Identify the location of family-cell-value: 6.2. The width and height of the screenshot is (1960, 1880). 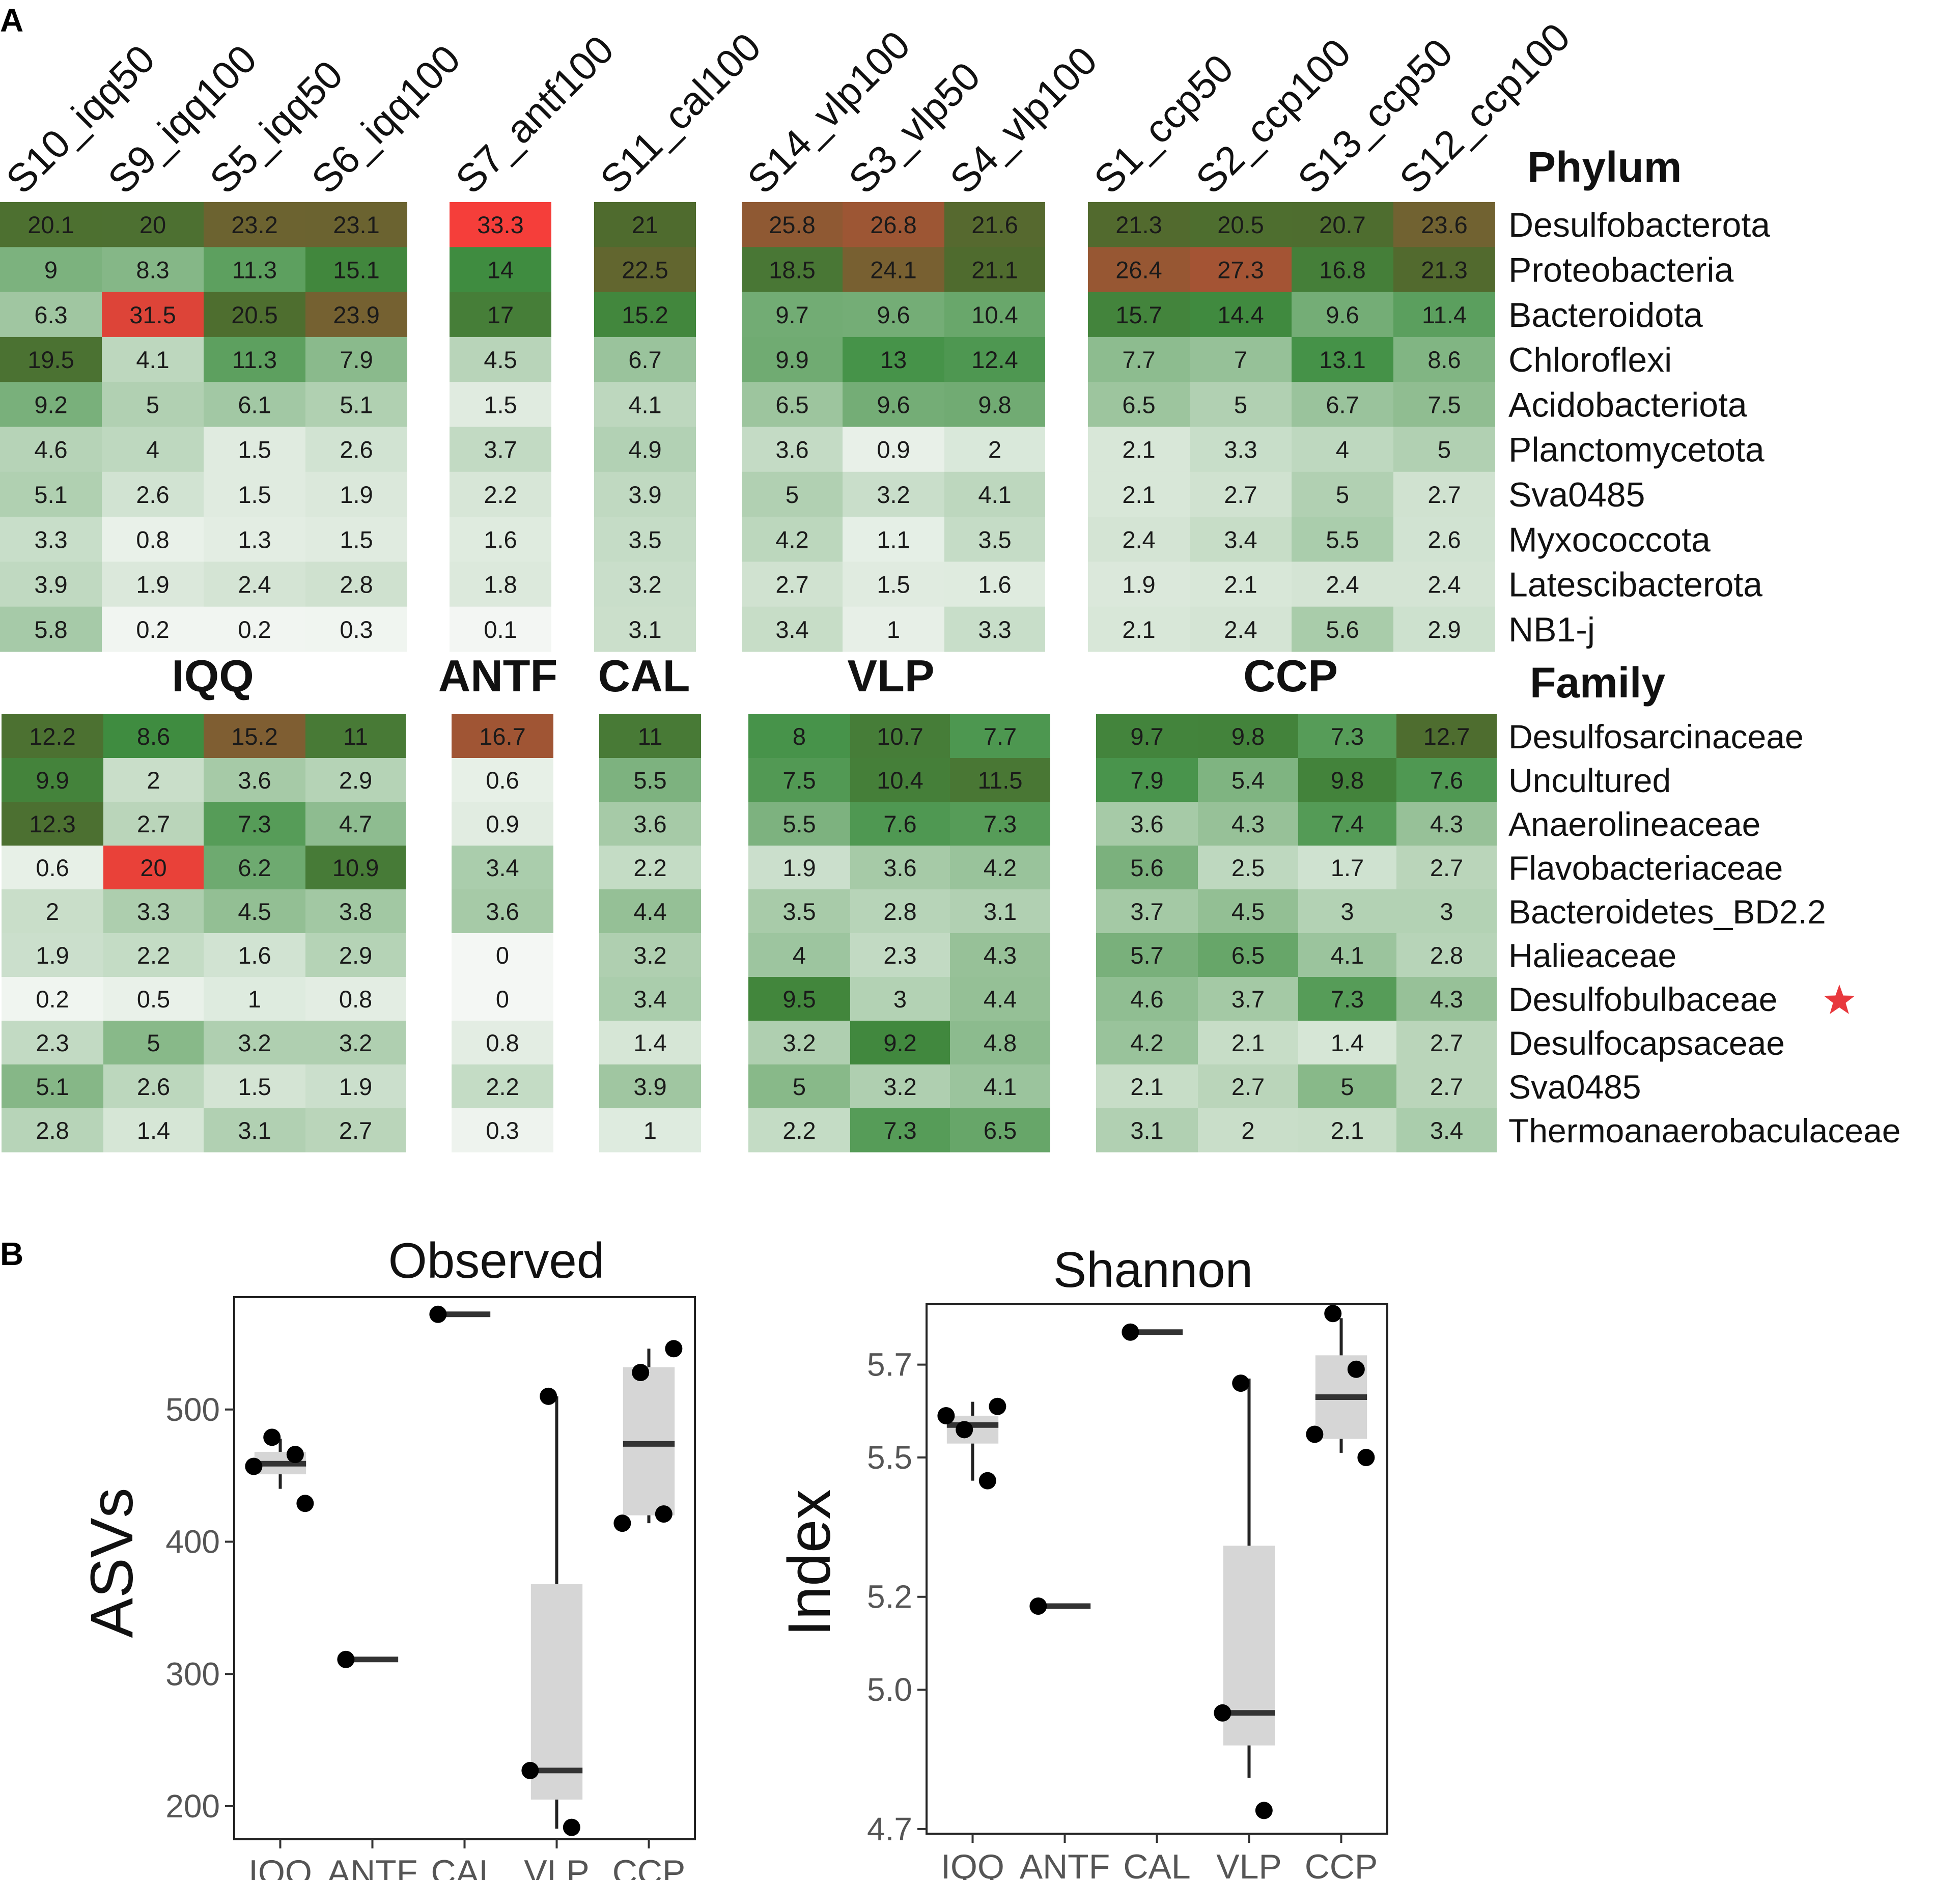
(254, 867).